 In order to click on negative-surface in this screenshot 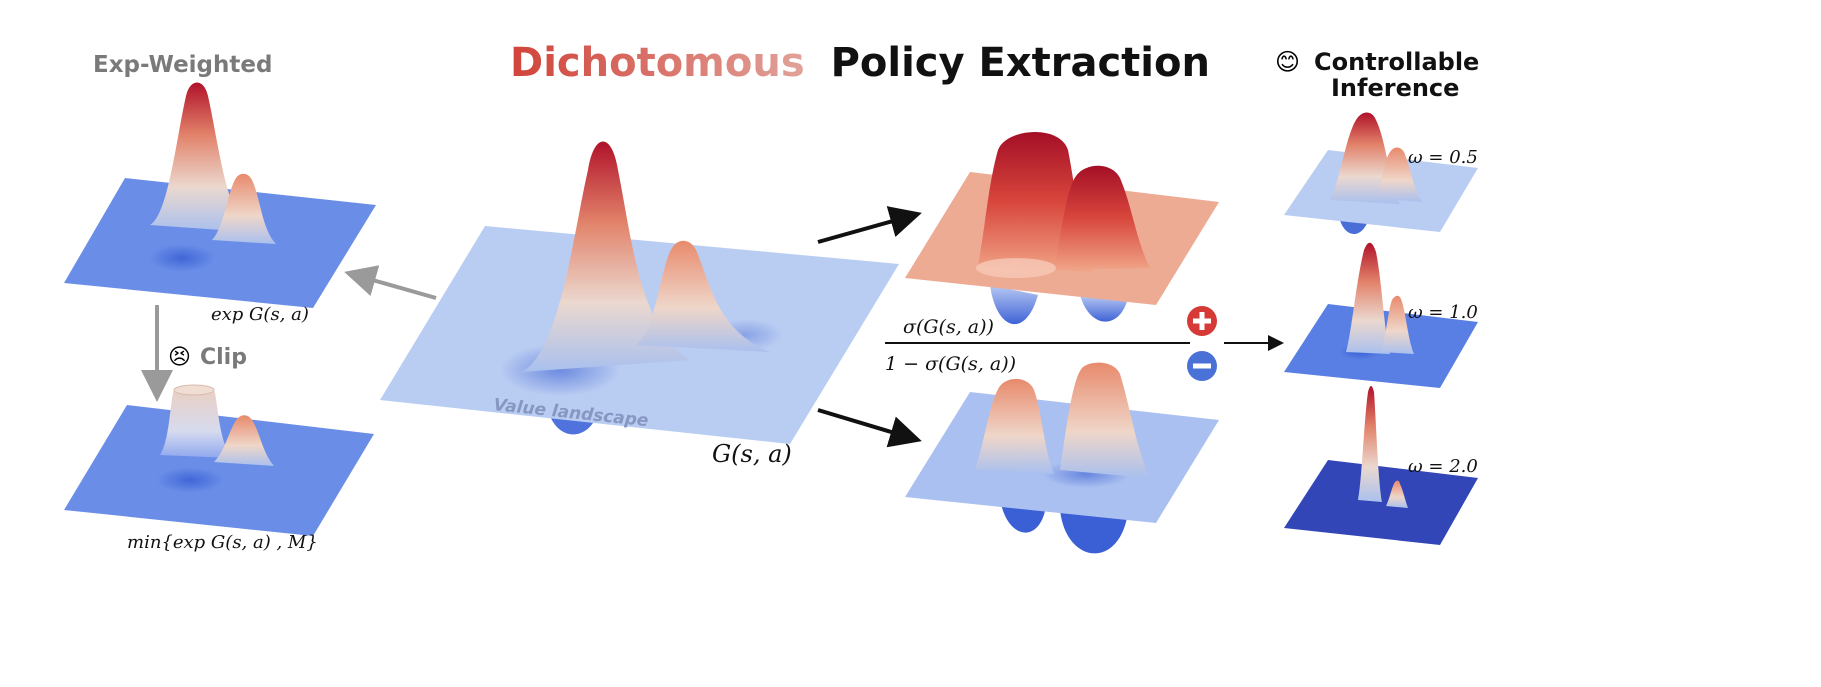, I will do `click(1062, 458)`.